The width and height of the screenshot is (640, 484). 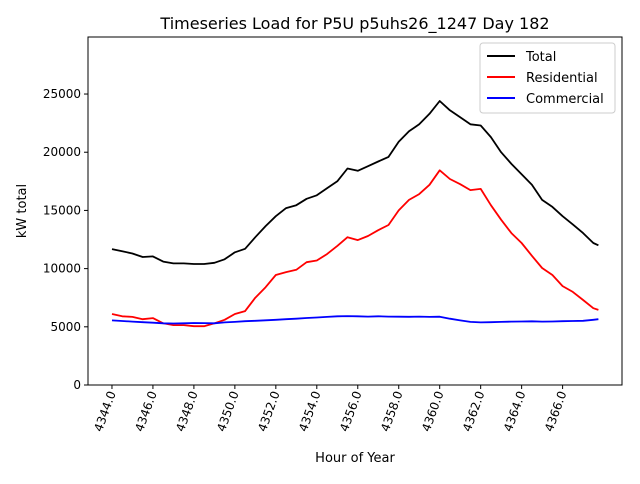 What do you see at coordinates (562, 78) in the screenshot?
I see `legend-label-residential: Residential` at bounding box center [562, 78].